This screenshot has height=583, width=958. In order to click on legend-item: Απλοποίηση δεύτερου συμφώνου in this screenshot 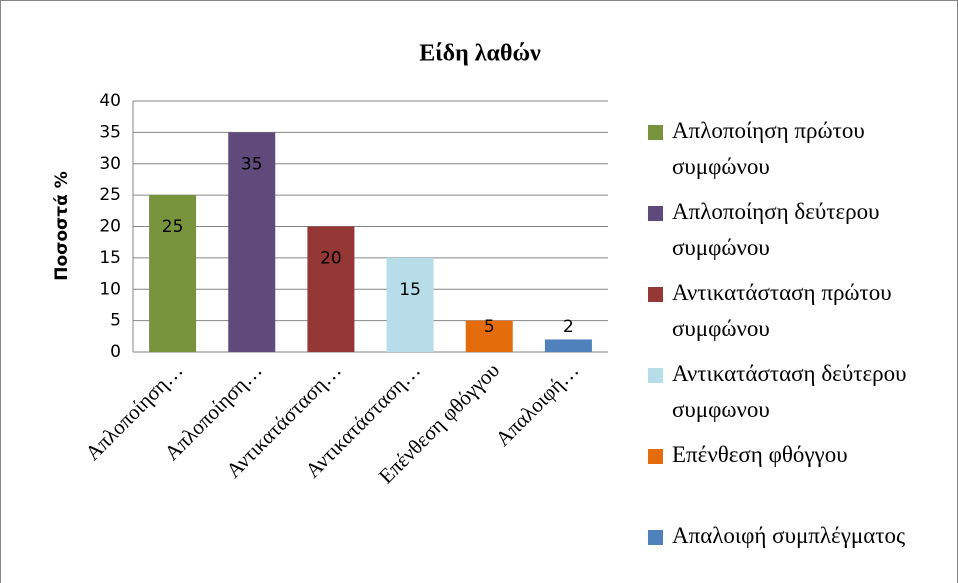, I will do `click(798, 230)`.